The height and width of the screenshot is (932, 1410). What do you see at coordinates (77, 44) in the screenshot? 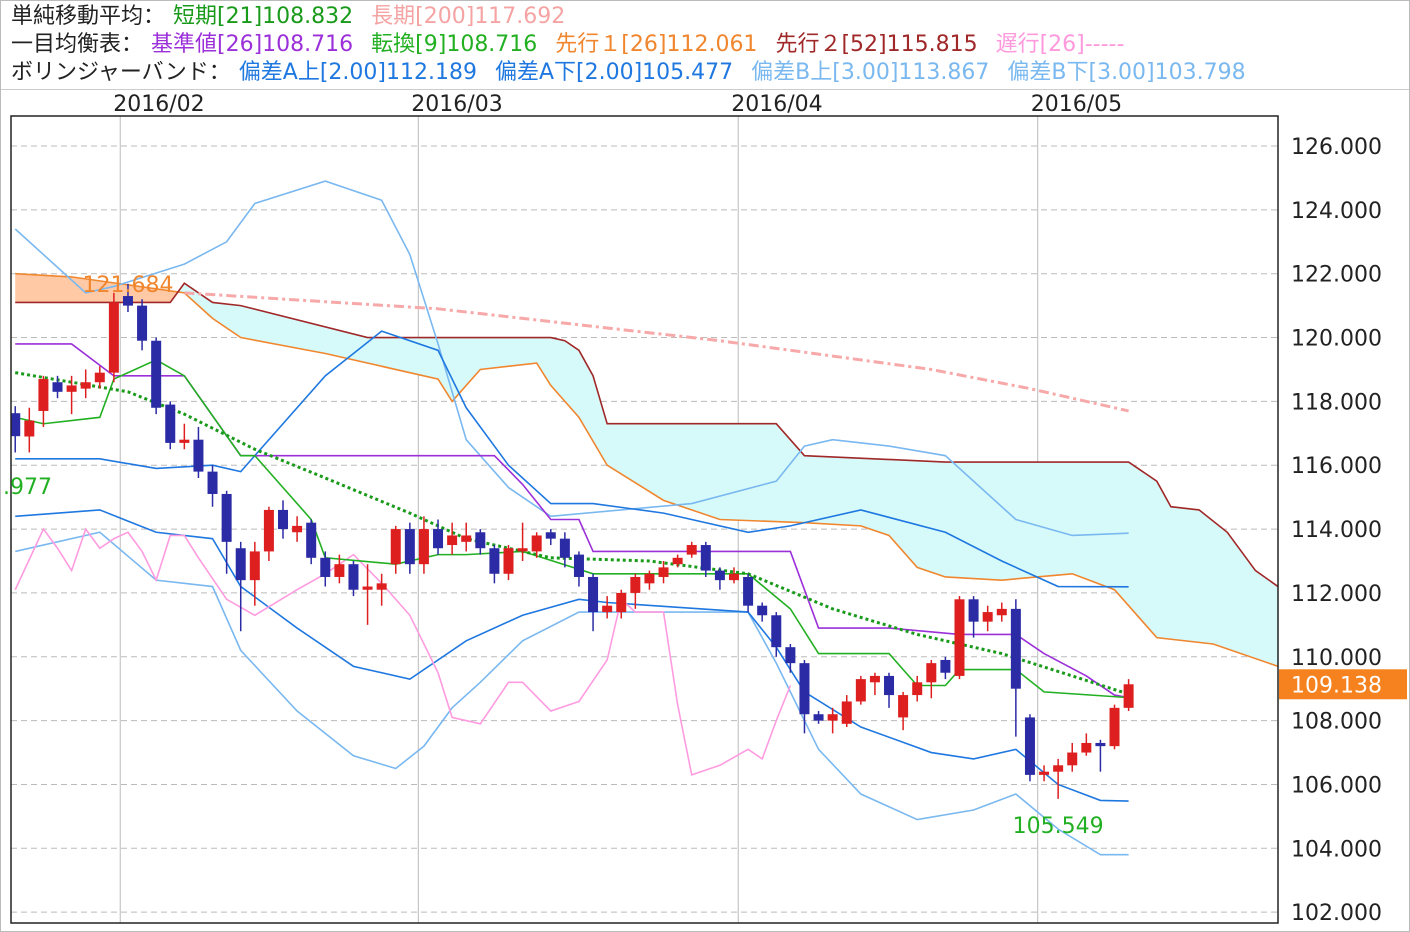
I see `header-title: 一目均衡表：` at bounding box center [77, 44].